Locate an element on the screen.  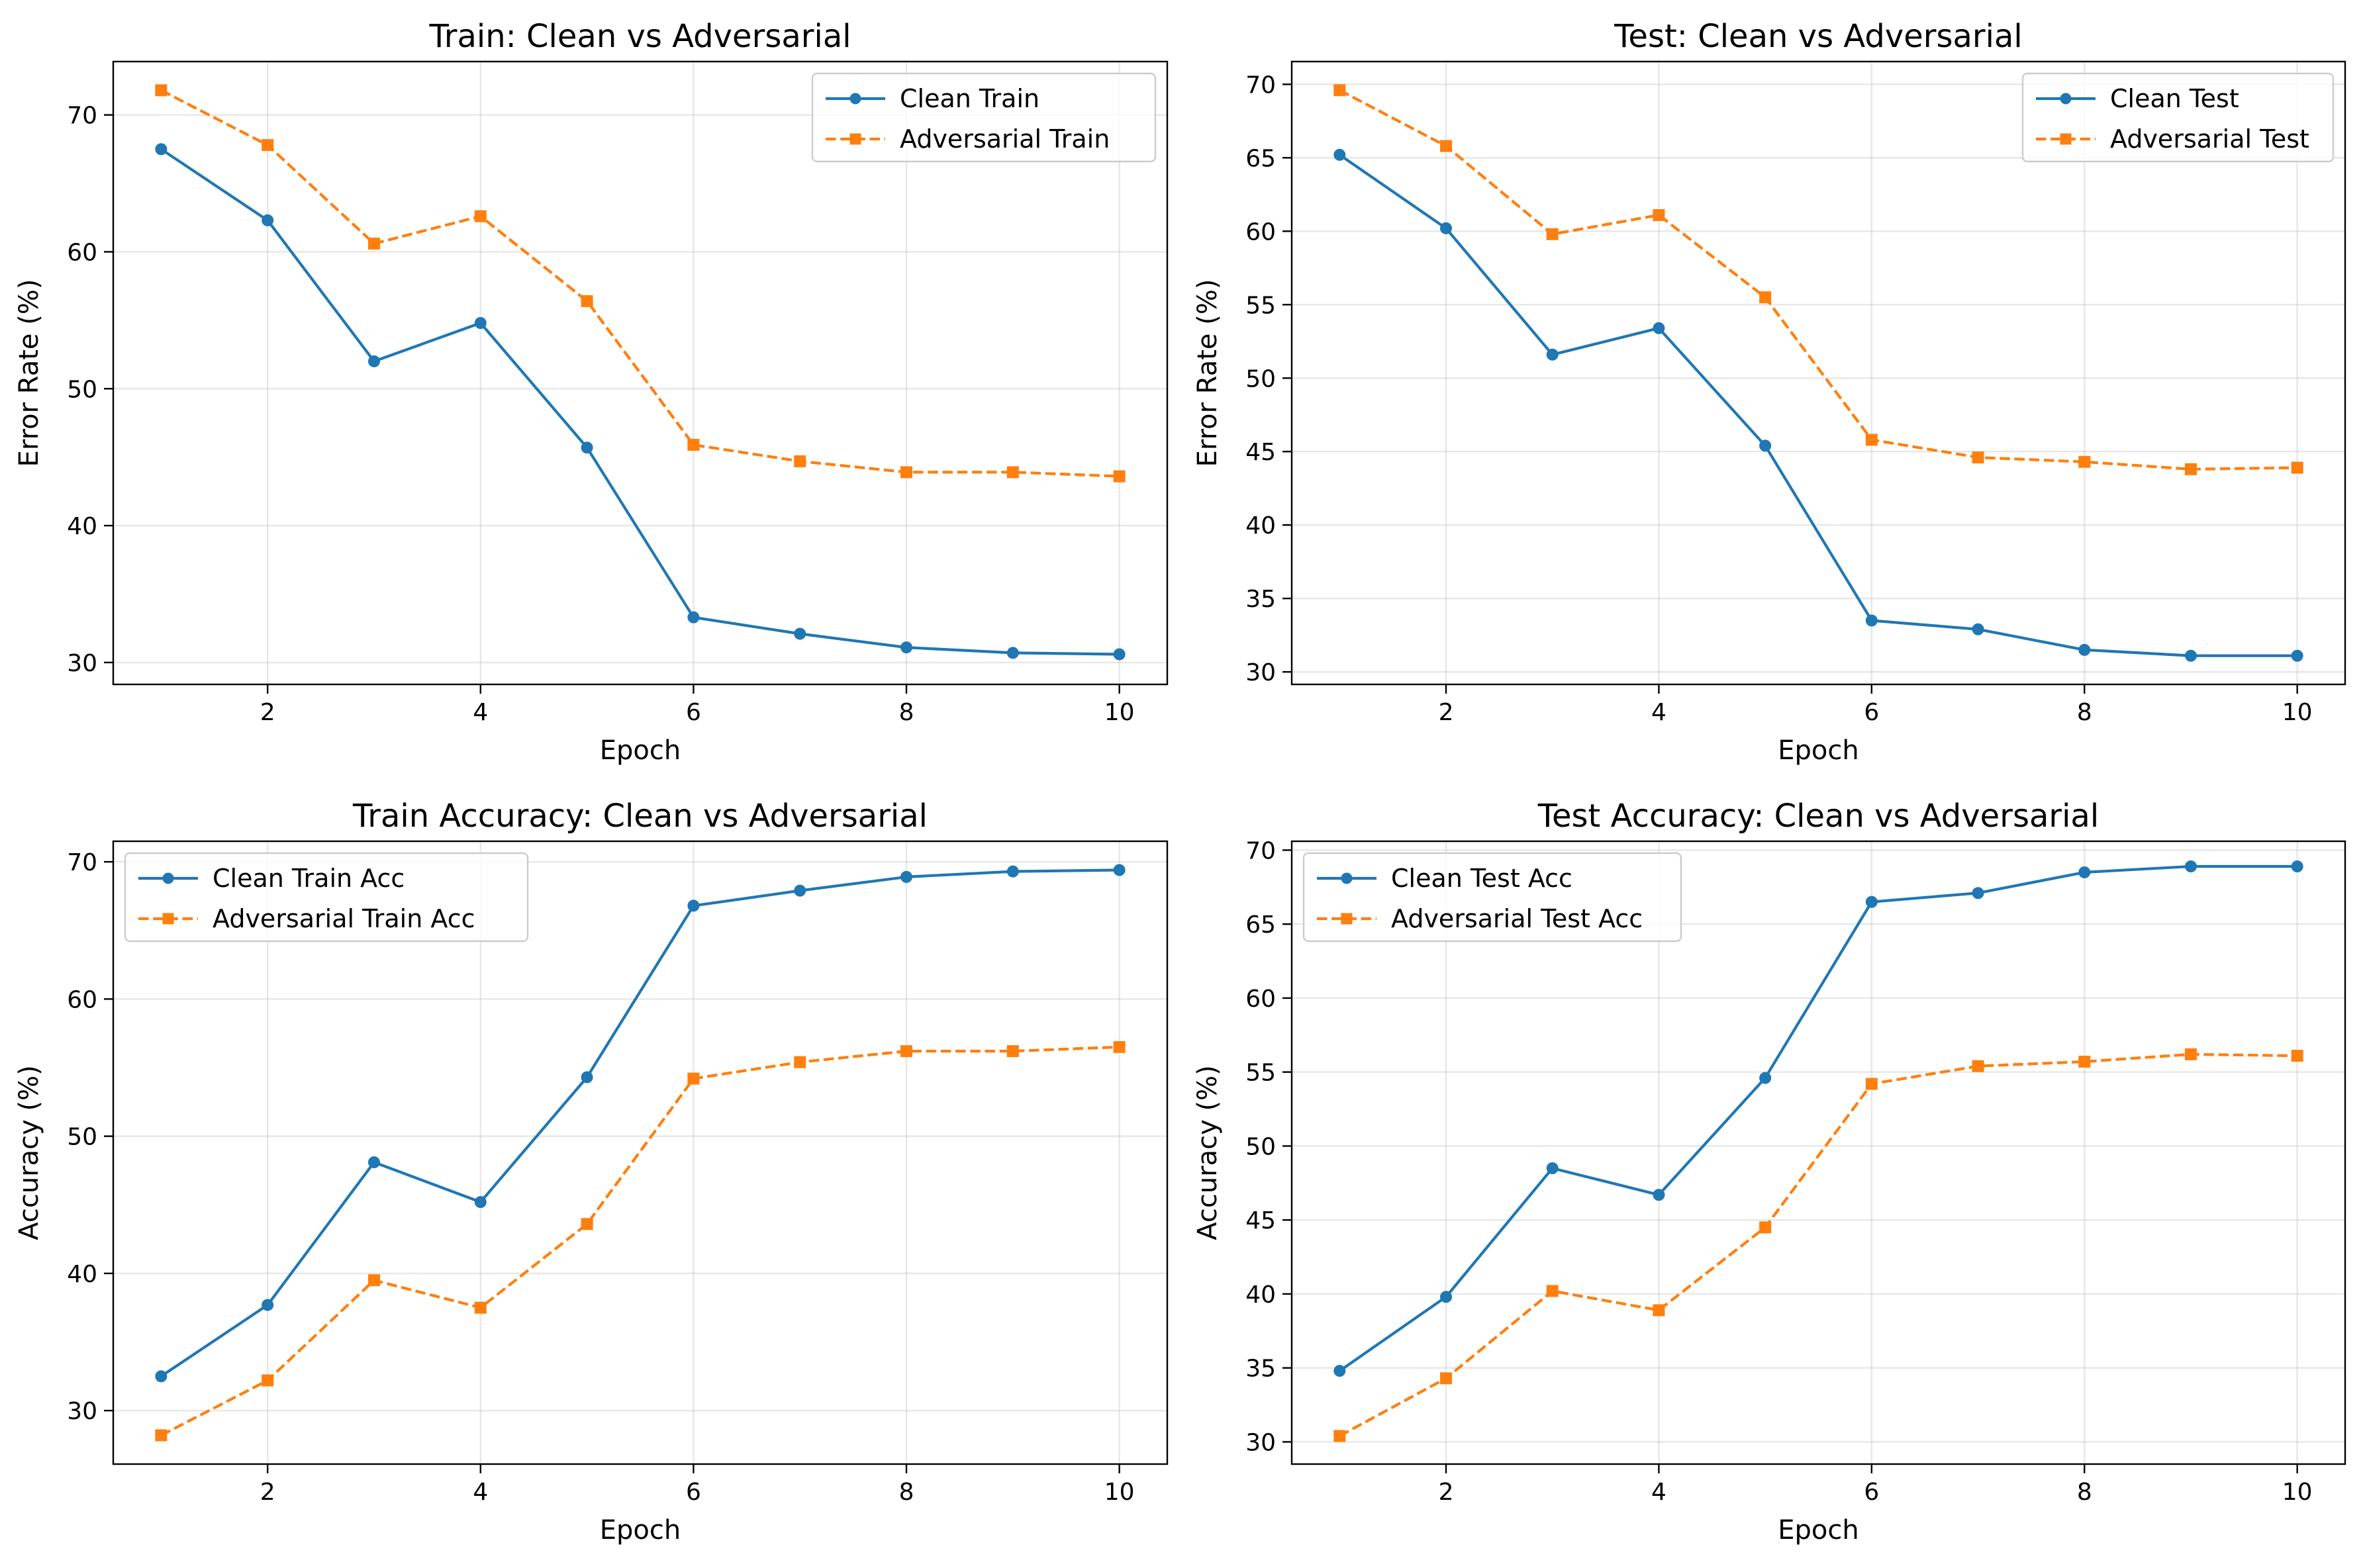
legend-label: Adversarial Test Acc is located at coordinates (1517, 918).